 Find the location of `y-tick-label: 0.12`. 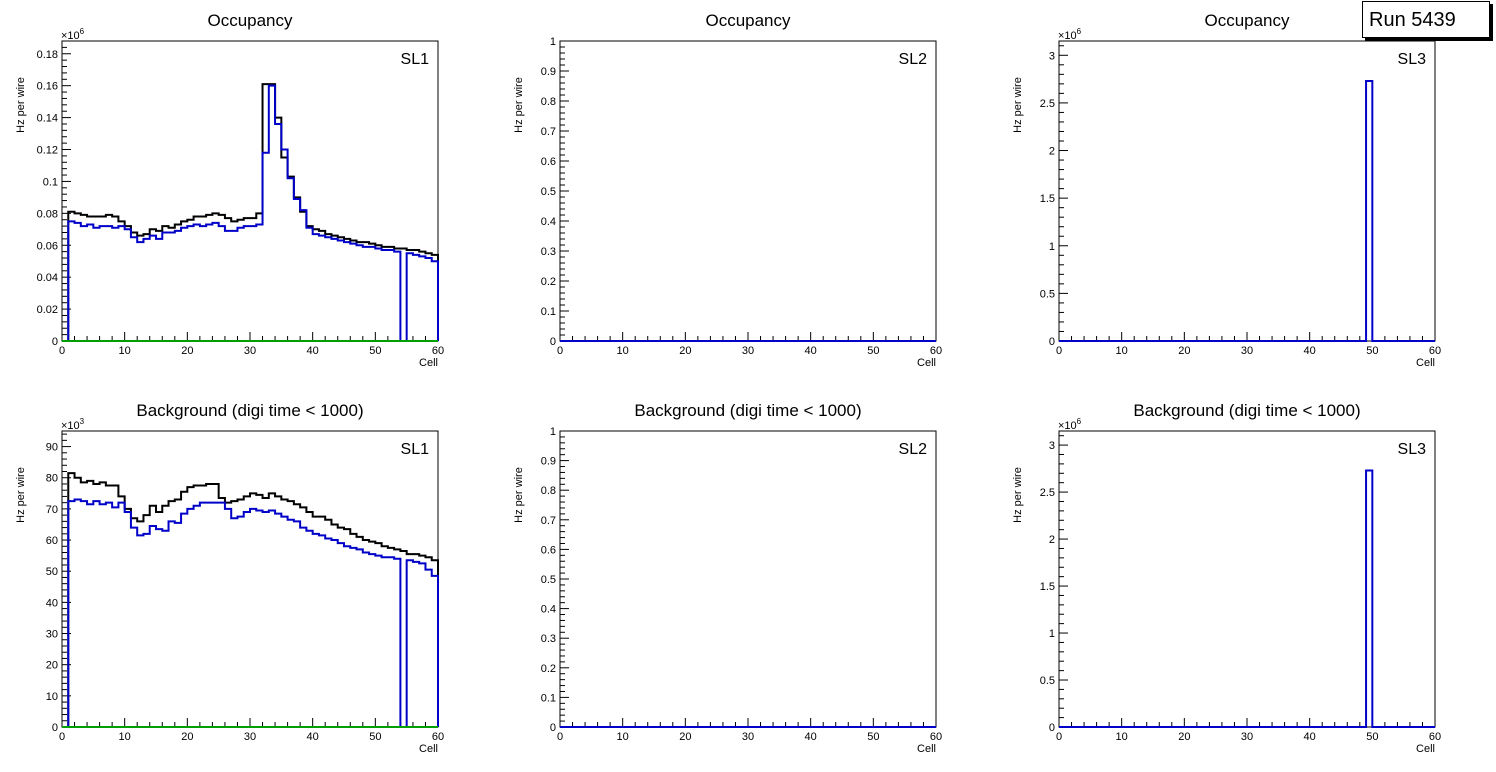

y-tick-label: 0.12 is located at coordinates (47, 151).